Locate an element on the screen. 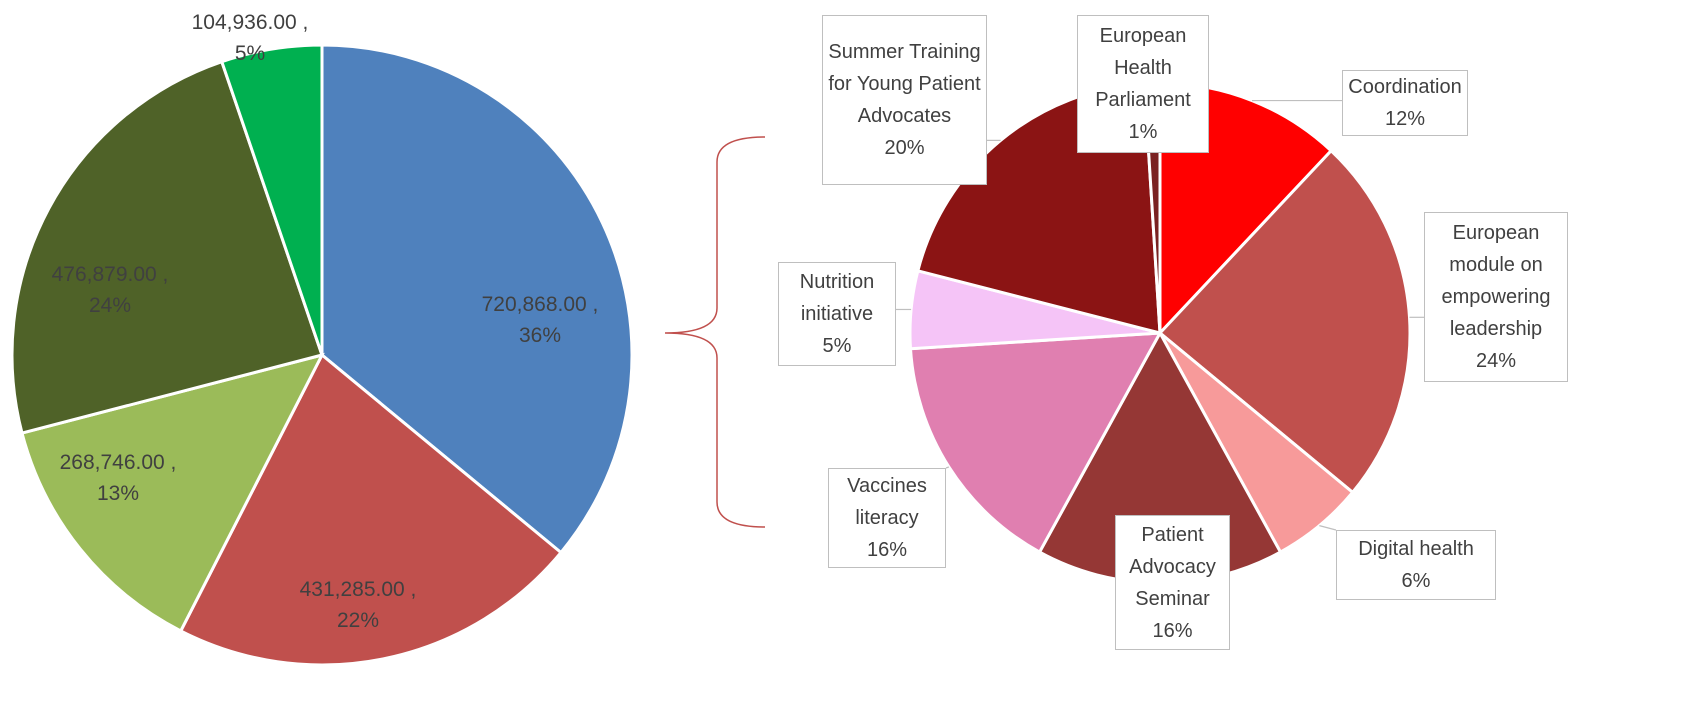 The image size is (1686, 716). category-label: Nutrition initiative is located at coordinates (837, 298).